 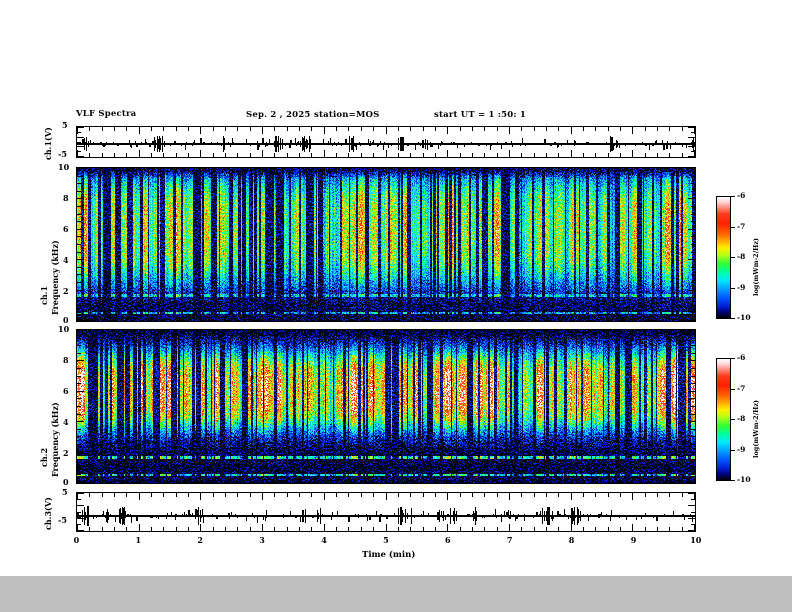 I want to click on plot-title: VLF Spectra, so click(x=106, y=114).